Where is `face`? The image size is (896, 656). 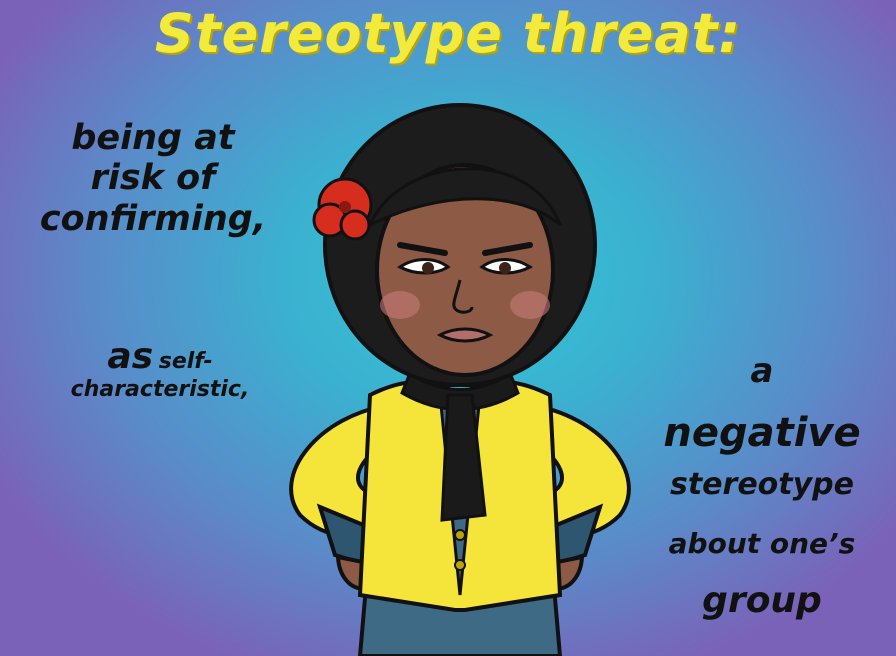 face is located at coordinates (465, 270).